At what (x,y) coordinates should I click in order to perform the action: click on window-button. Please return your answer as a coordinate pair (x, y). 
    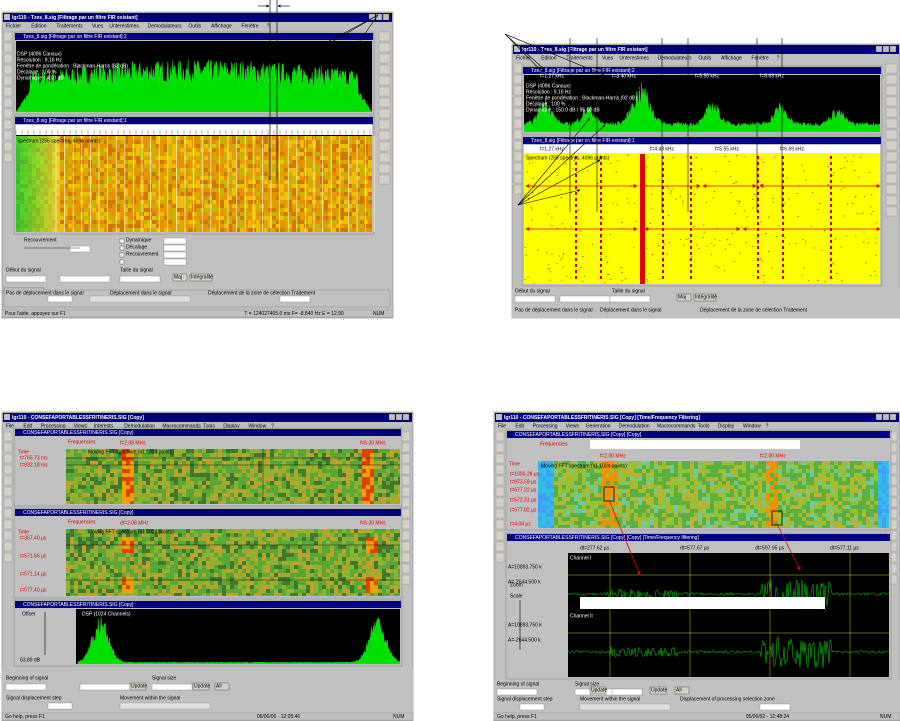
    Looking at the image, I should click on (886, 49).